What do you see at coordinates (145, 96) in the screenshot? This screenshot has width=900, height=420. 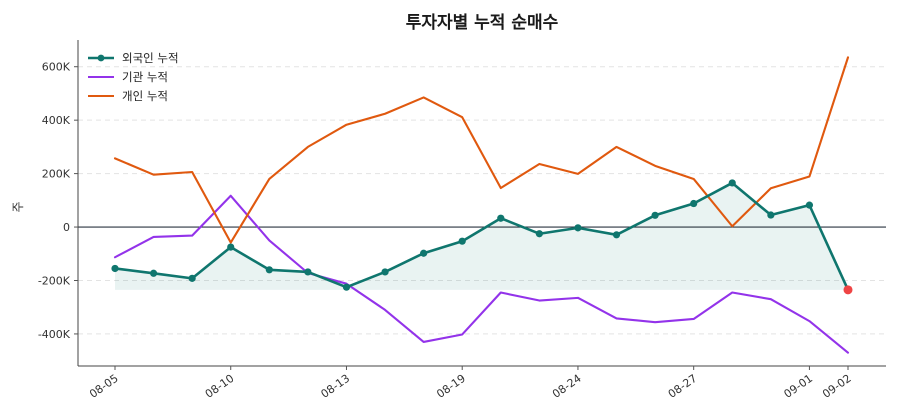 I see `legend-label: 개인 누적` at bounding box center [145, 96].